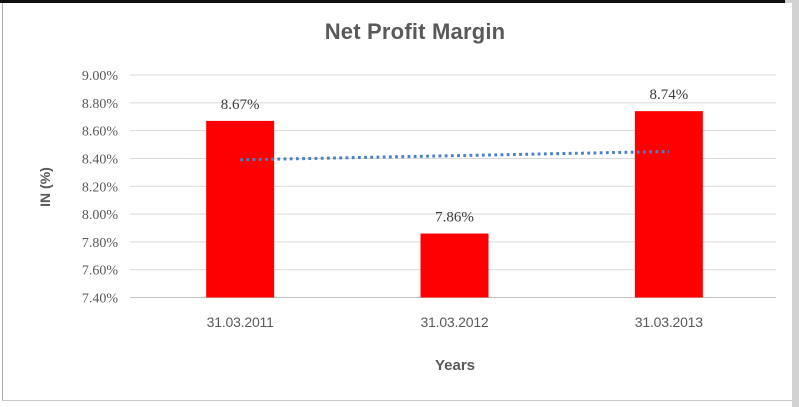 This screenshot has height=407, width=799. I want to click on x-axis-title: Years, so click(455, 365).